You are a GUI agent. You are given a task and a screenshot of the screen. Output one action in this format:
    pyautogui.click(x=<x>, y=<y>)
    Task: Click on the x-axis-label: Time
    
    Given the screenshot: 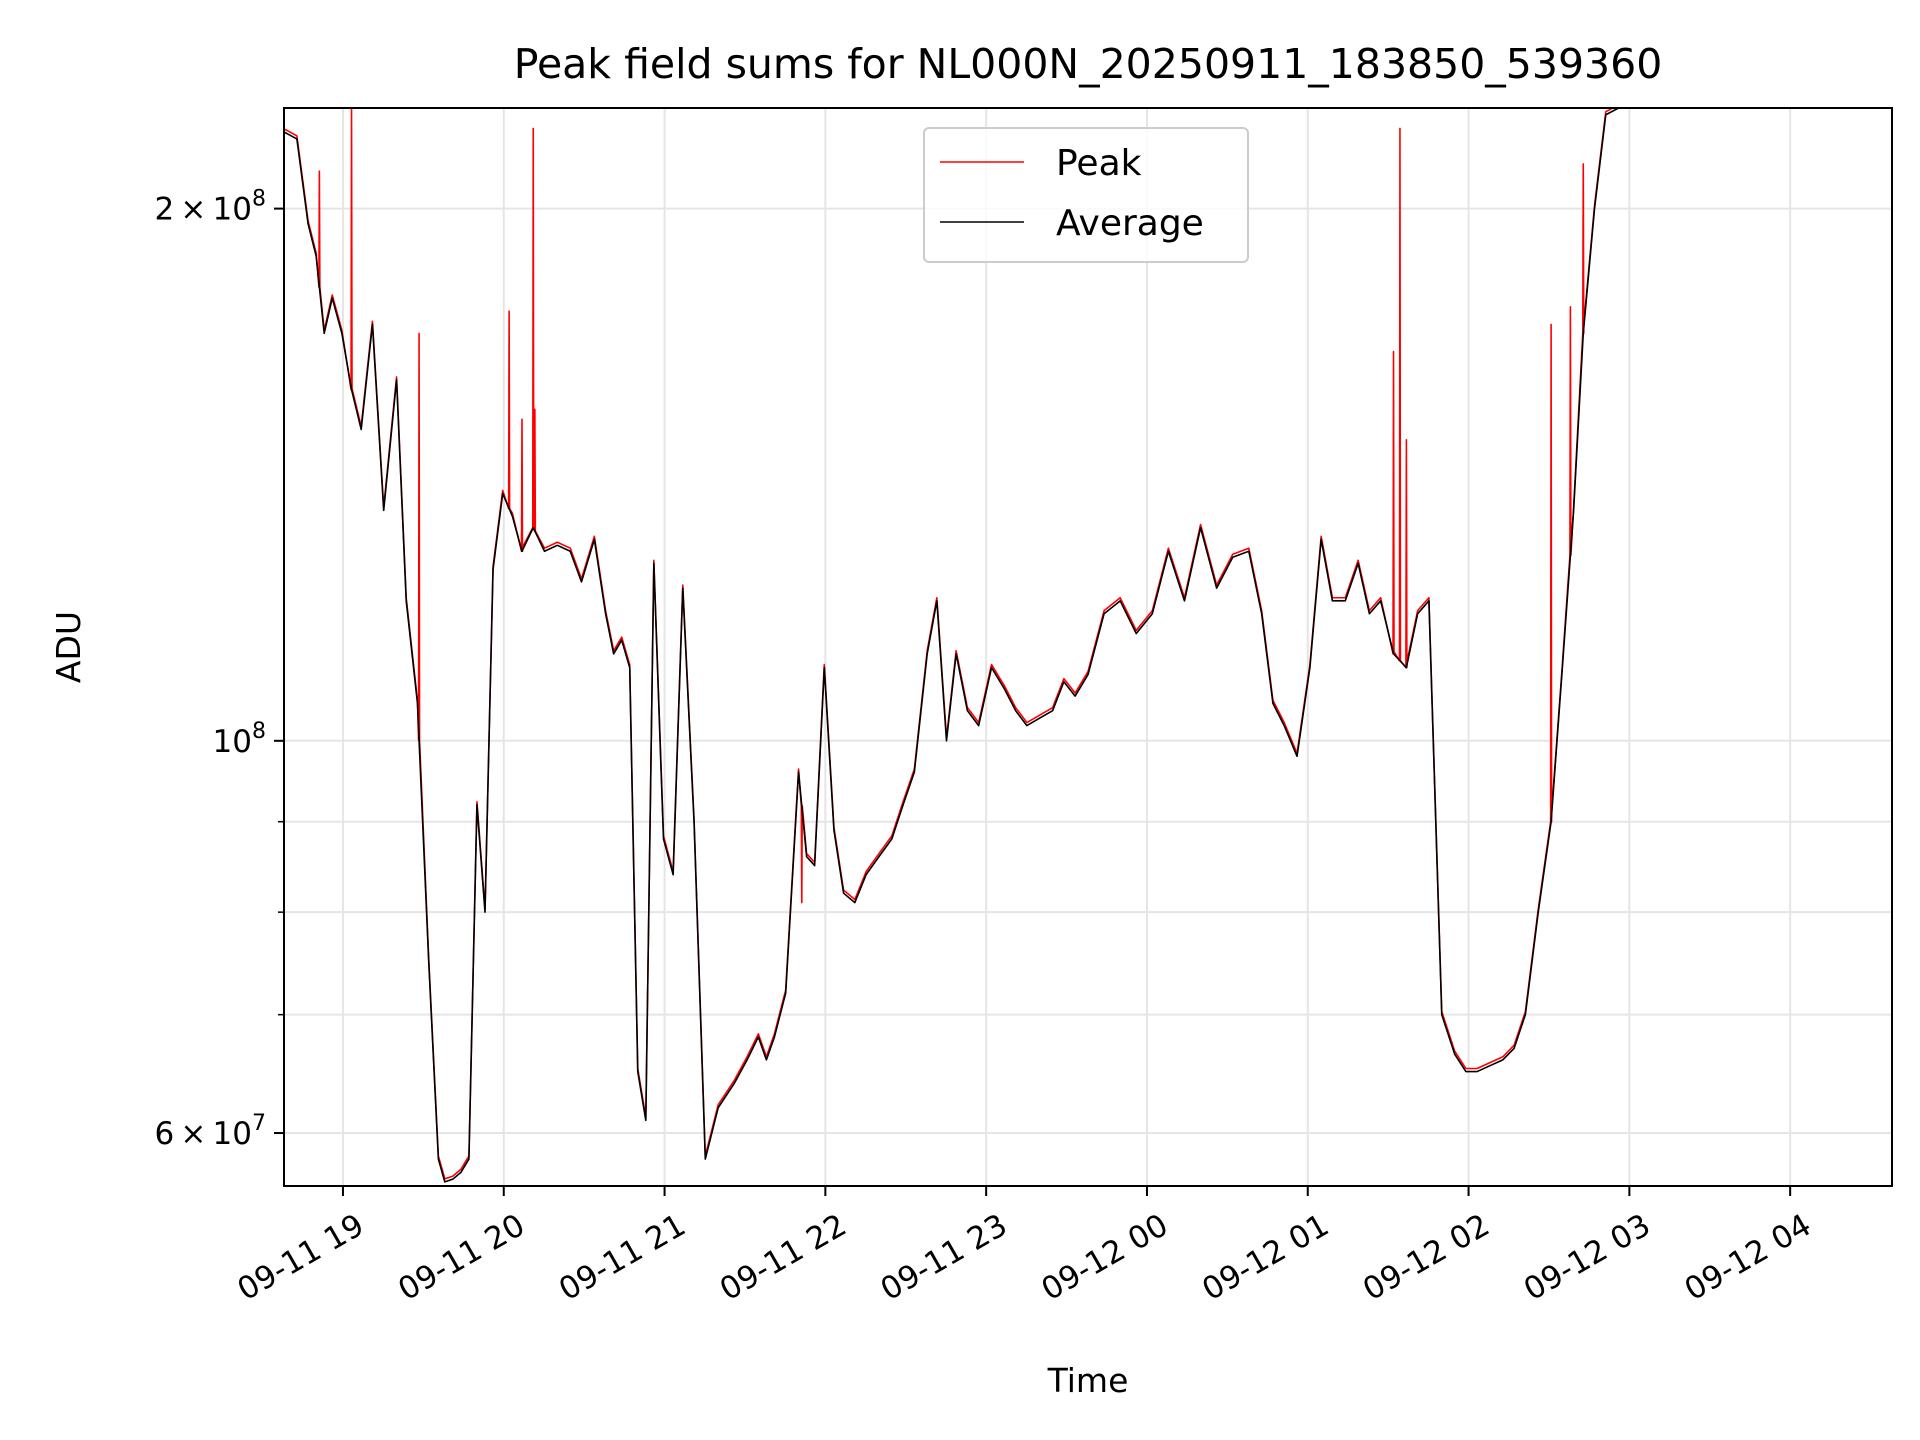 What is the action you would take?
    pyautogui.click(x=1088, y=1380)
    